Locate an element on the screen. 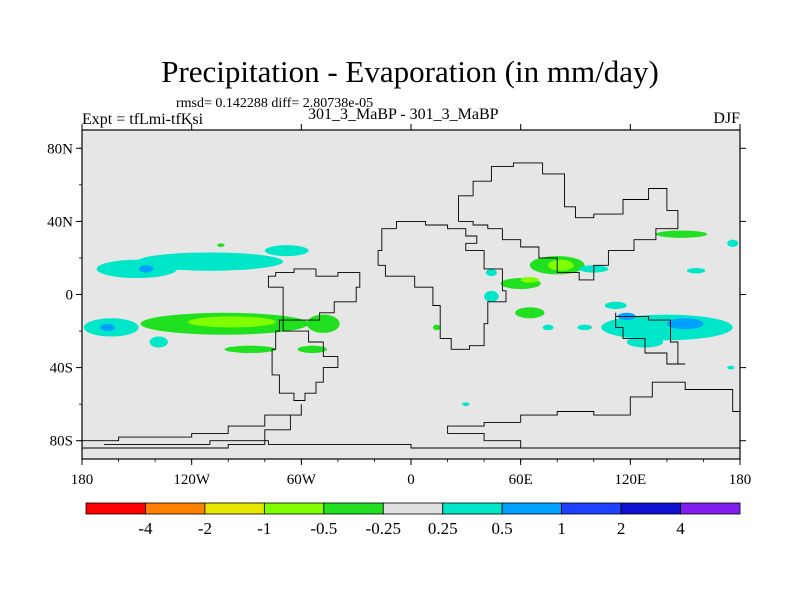  experiment-label: Expt = tfLmi-tfKsi is located at coordinates (143, 119).